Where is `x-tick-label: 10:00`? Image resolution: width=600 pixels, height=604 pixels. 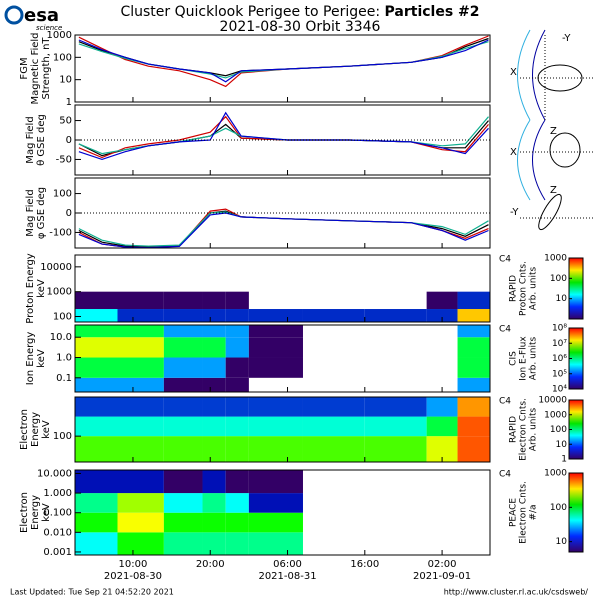 x-tick-label: 10:00 is located at coordinates (133, 564).